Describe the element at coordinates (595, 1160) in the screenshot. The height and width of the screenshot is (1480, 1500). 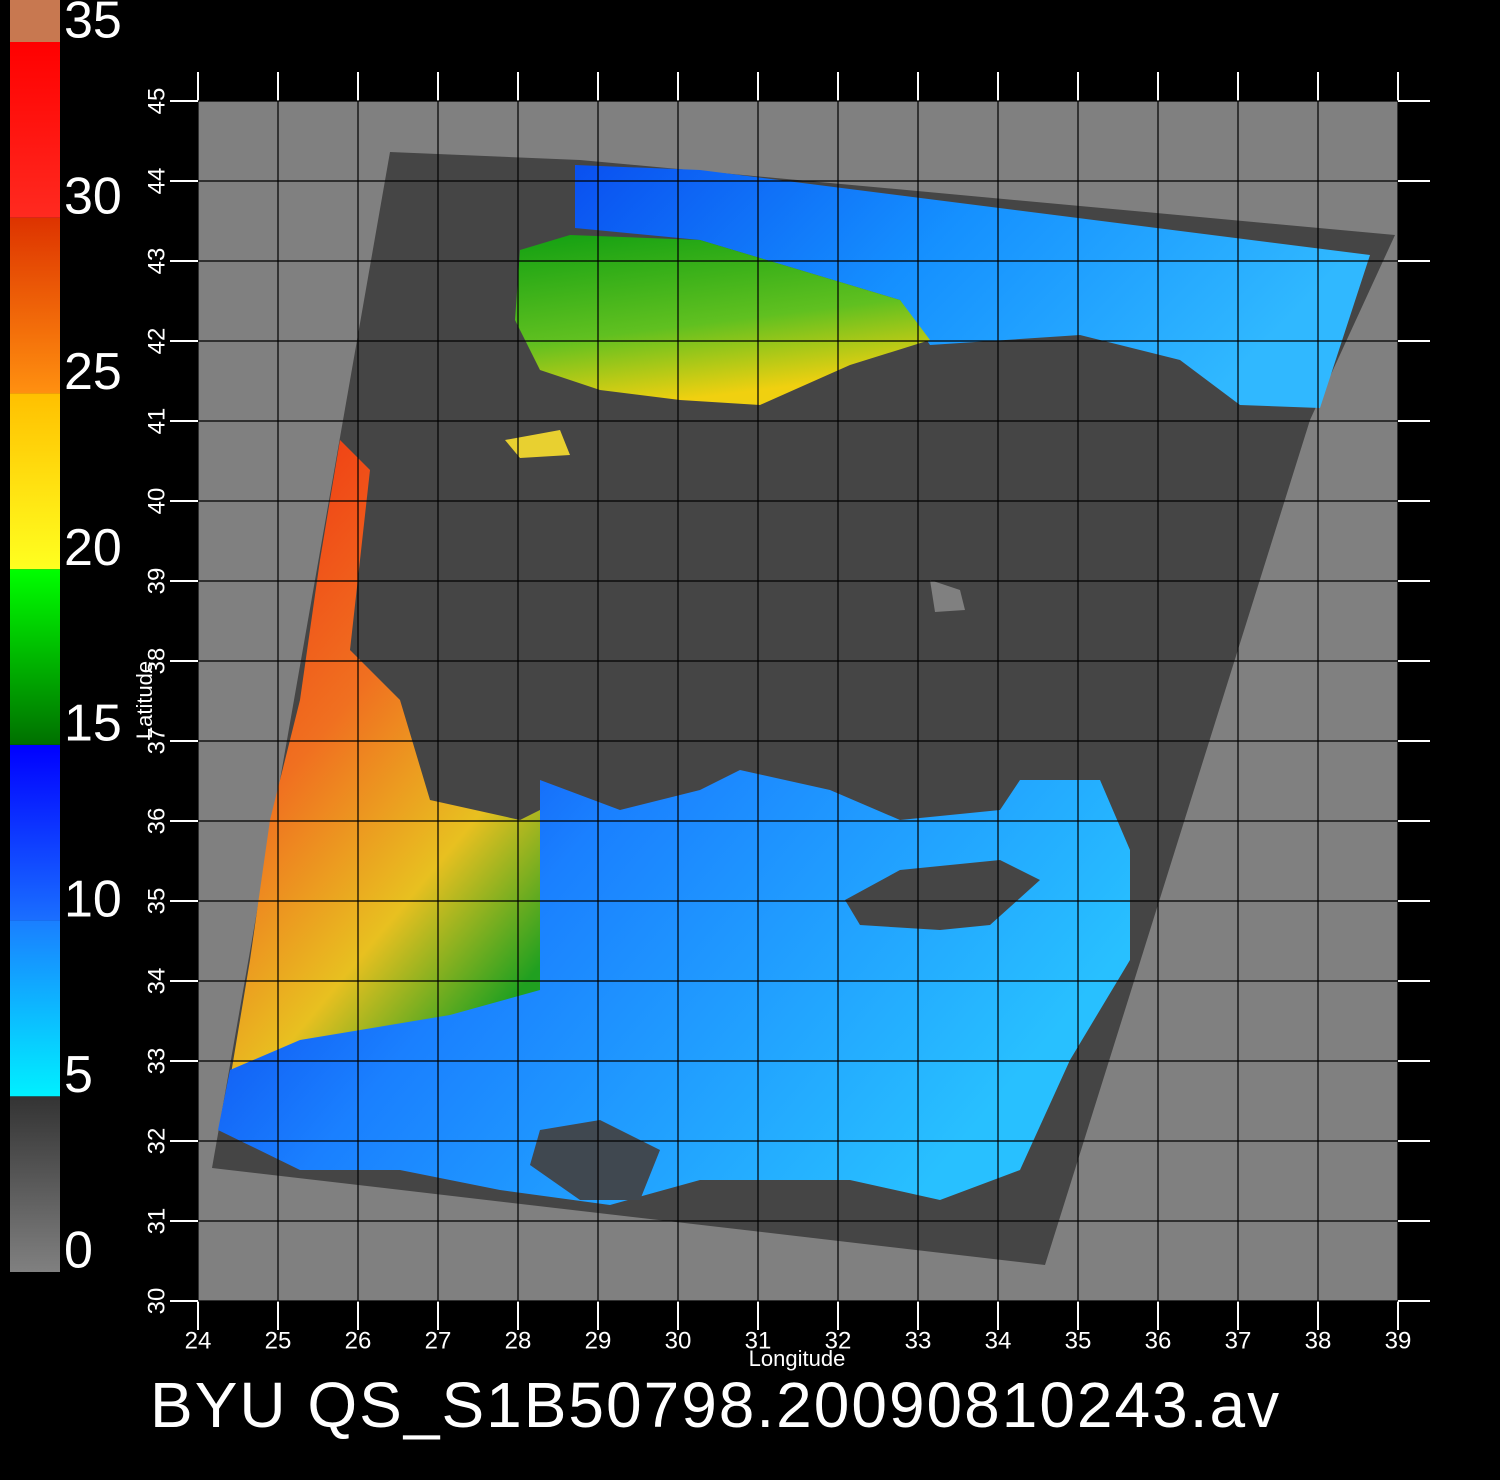
I see `calm-patch` at that location.